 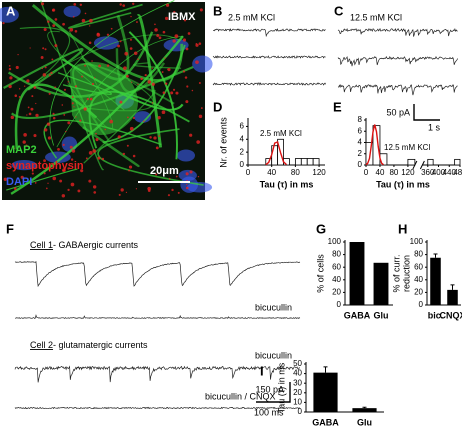 What do you see at coordinates (182, 17) in the screenshot?
I see `condition-label: IBMX` at bounding box center [182, 17].